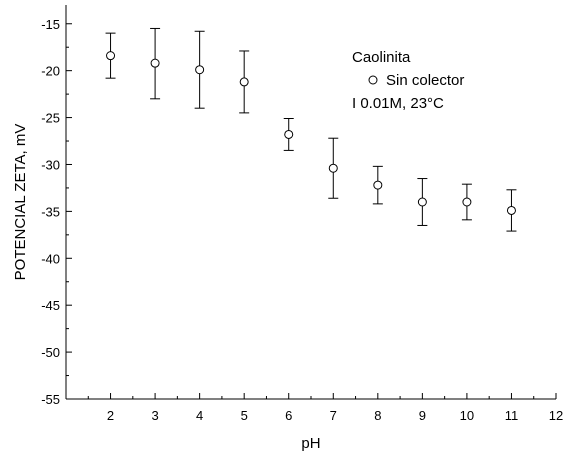 The image size is (566, 459). What do you see at coordinates (50, 399) in the screenshot?
I see `y-tick-label: -55` at bounding box center [50, 399].